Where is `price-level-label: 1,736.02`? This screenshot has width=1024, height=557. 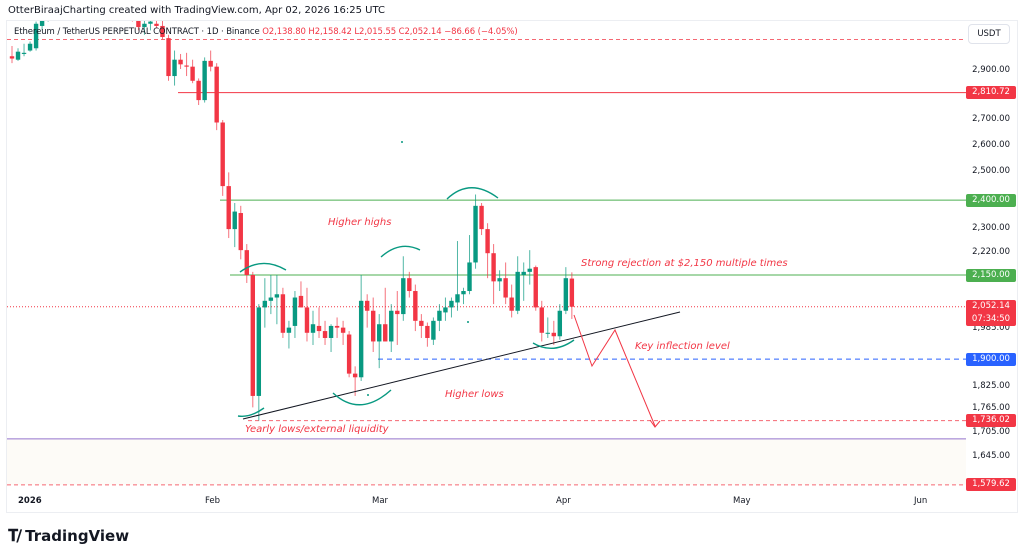 price-level-label: 1,736.02 is located at coordinates (991, 421).